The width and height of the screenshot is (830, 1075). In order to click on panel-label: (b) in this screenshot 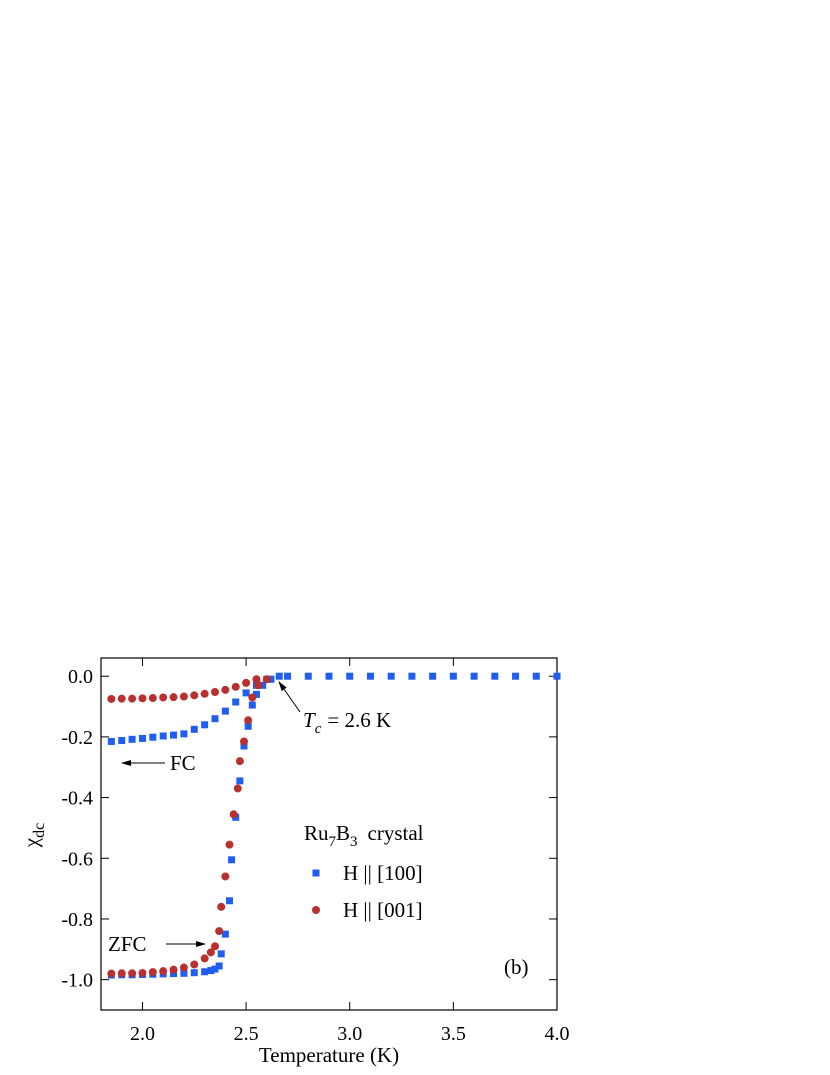, I will do `click(516, 967)`.